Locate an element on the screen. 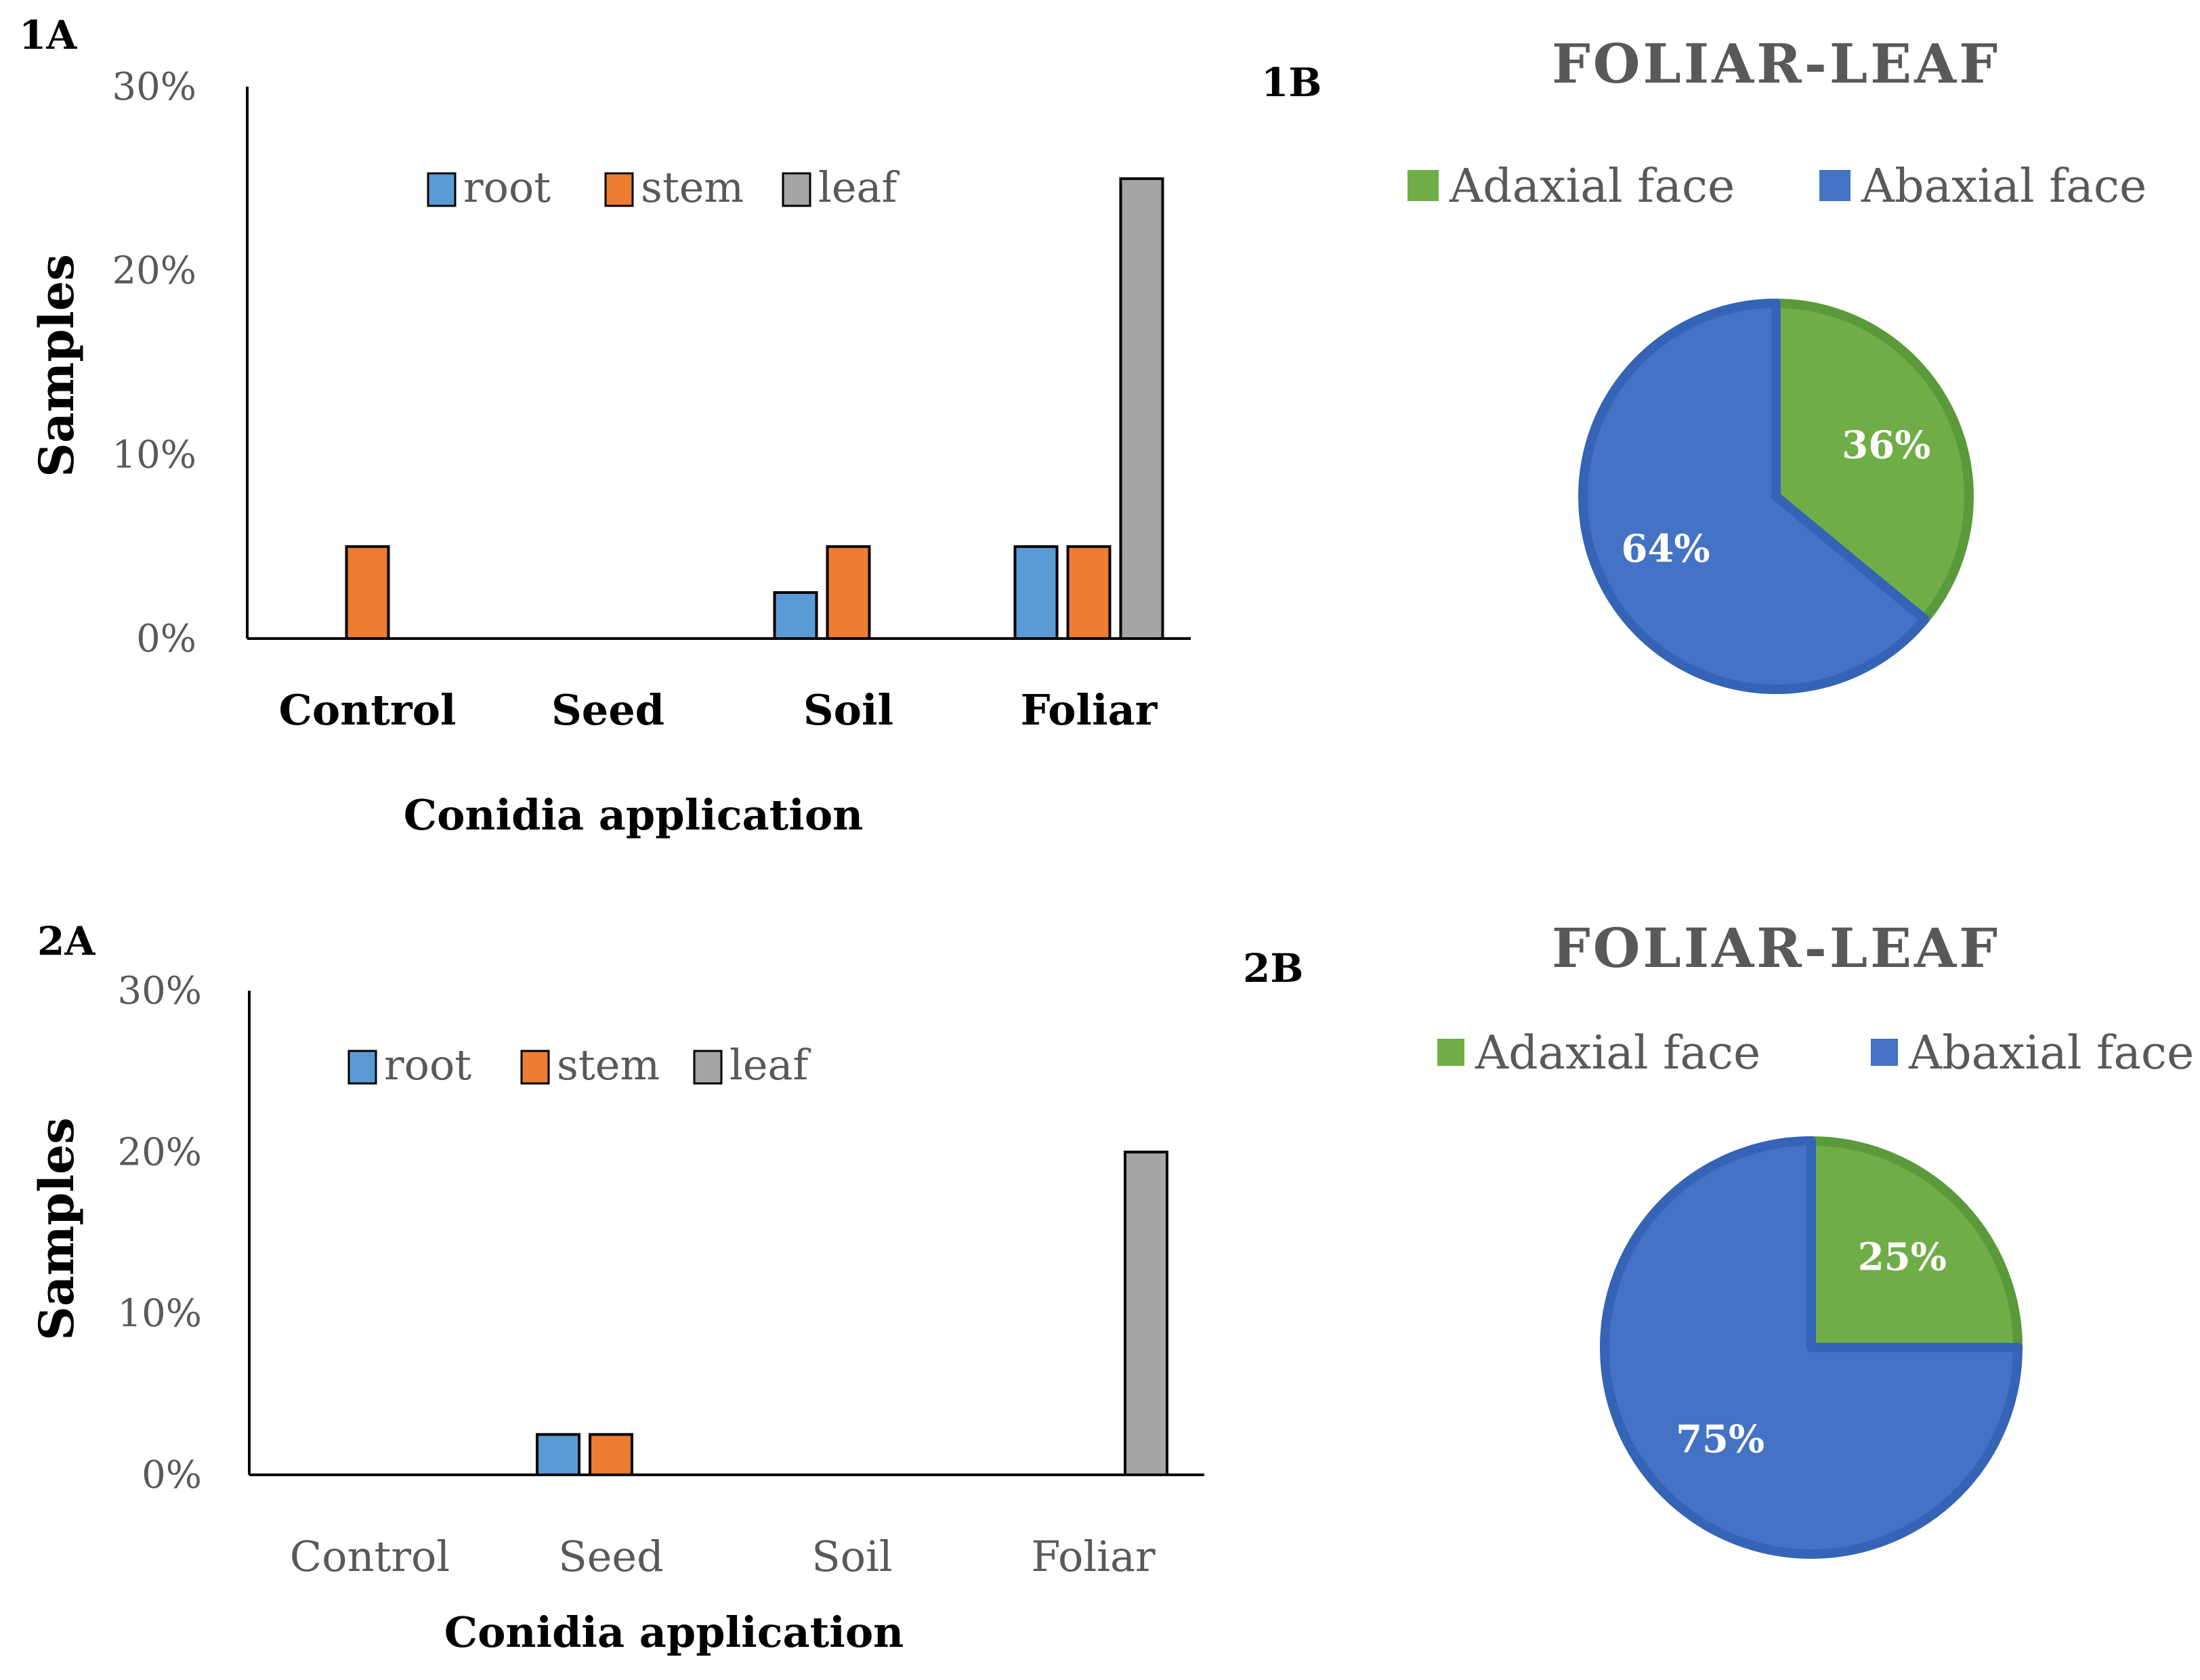 The width and height of the screenshot is (2200, 1680). panel-label-2a: 2A is located at coordinates (66, 941).